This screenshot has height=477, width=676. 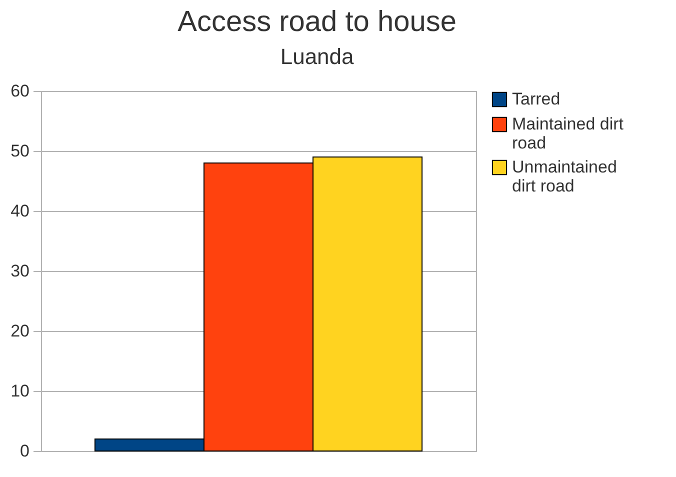 I want to click on legend-label: Tarred, so click(x=536, y=99).